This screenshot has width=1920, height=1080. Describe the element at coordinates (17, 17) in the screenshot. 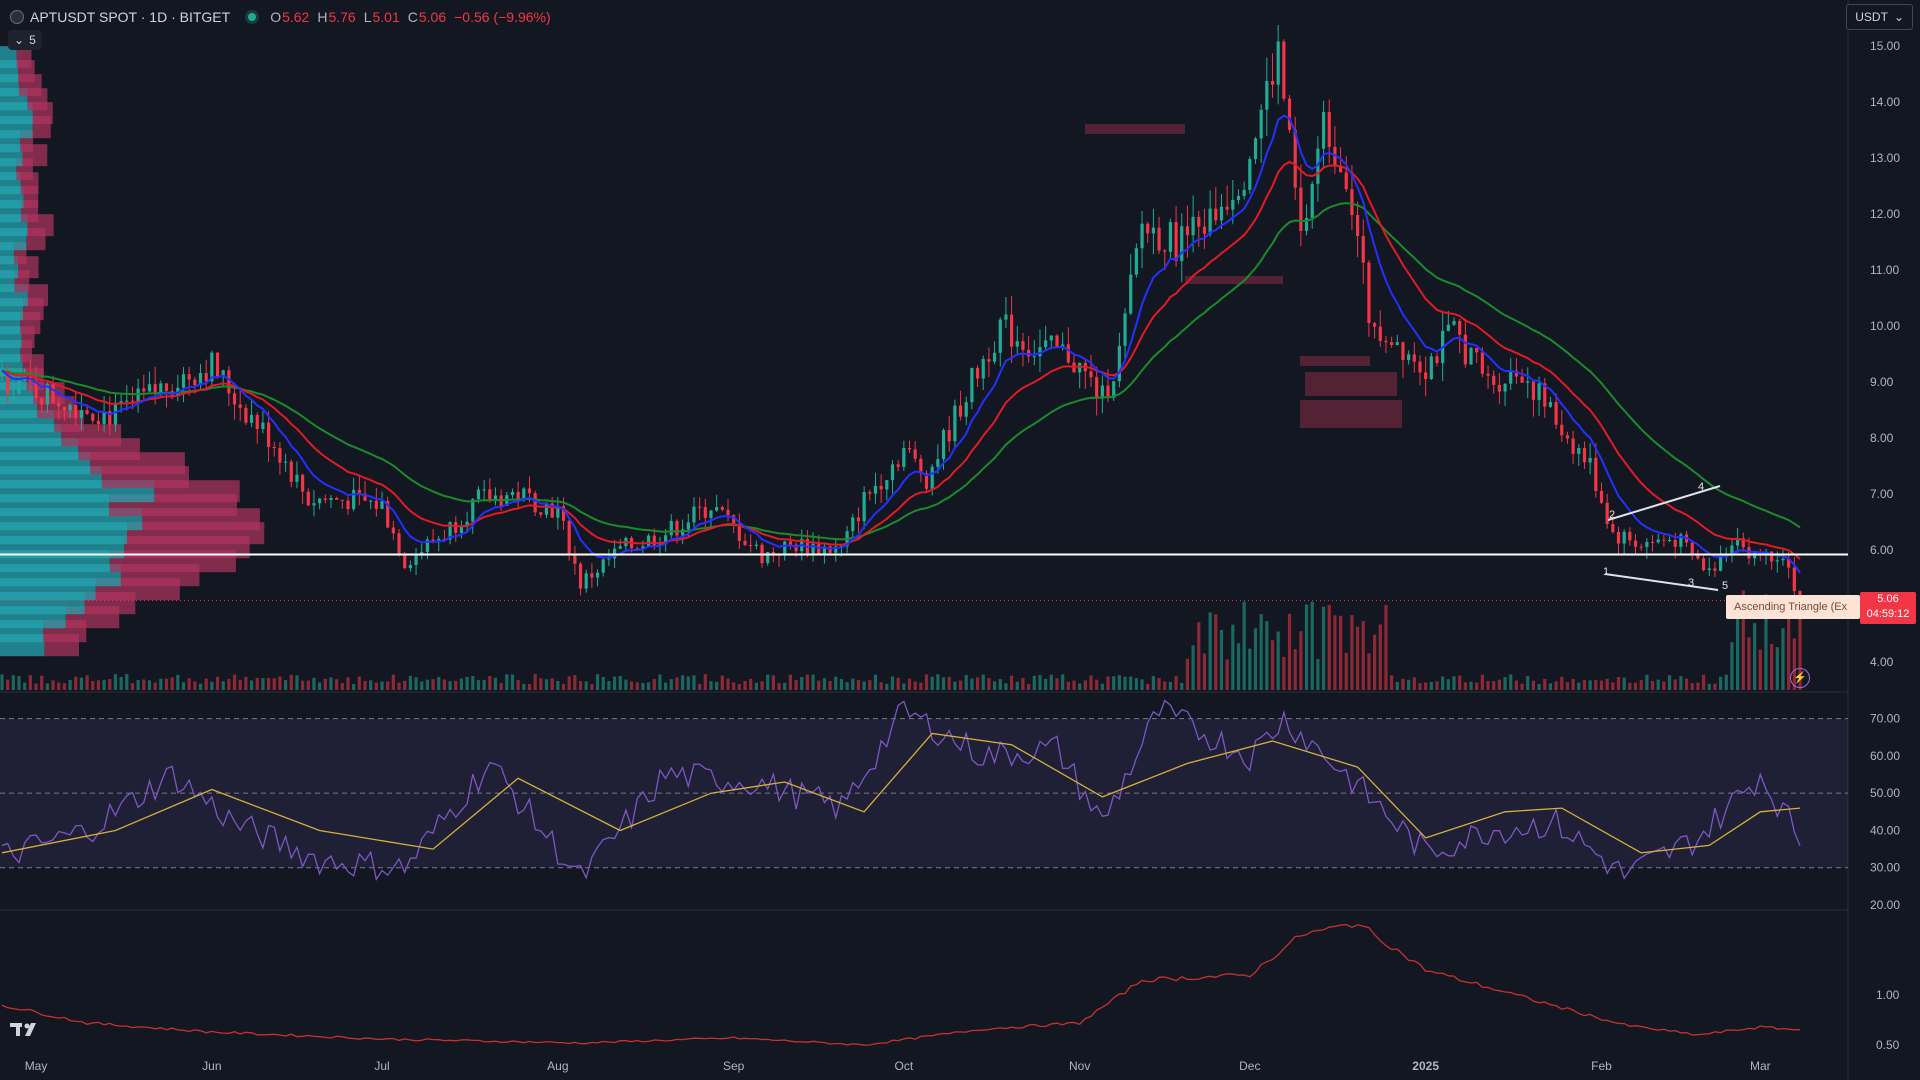

I see `aptos-logo-icon` at that location.